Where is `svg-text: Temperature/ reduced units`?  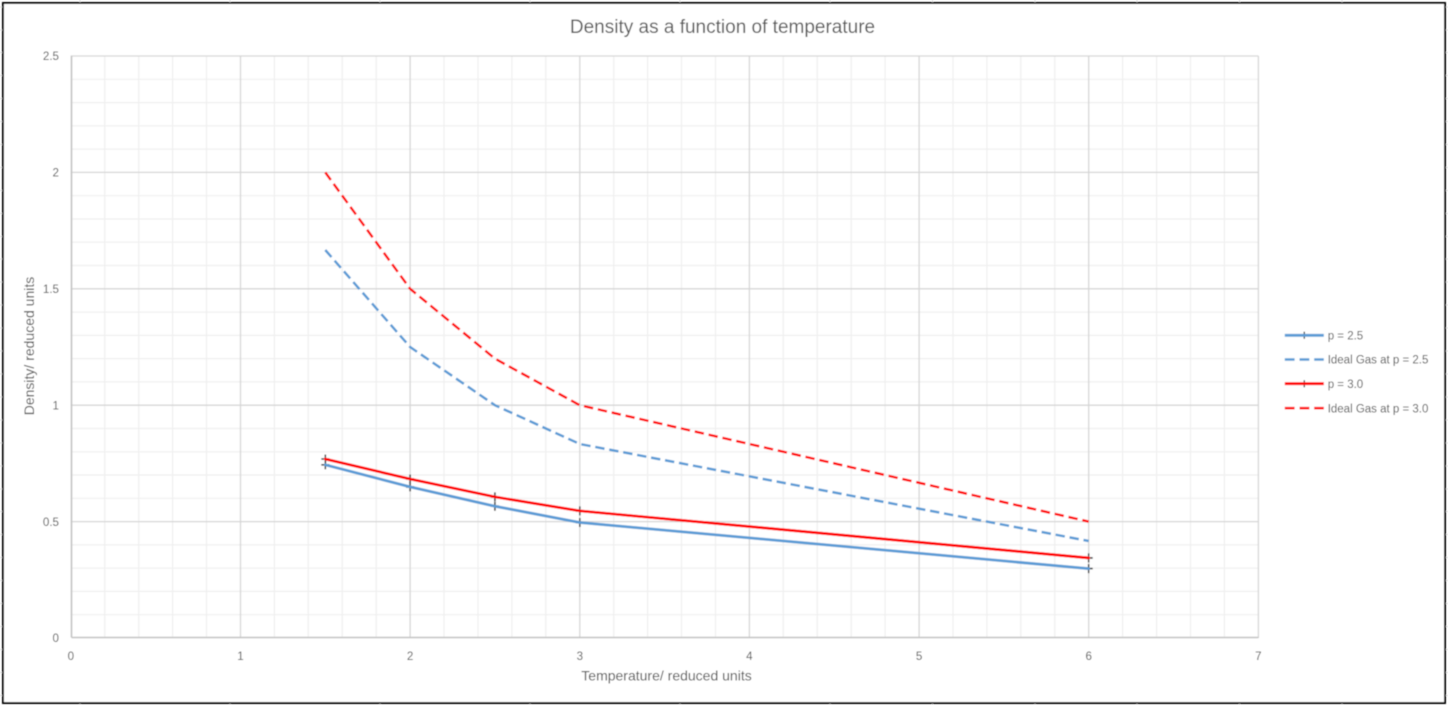
svg-text: Temperature/ reduced units is located at coordinates (666, 676).